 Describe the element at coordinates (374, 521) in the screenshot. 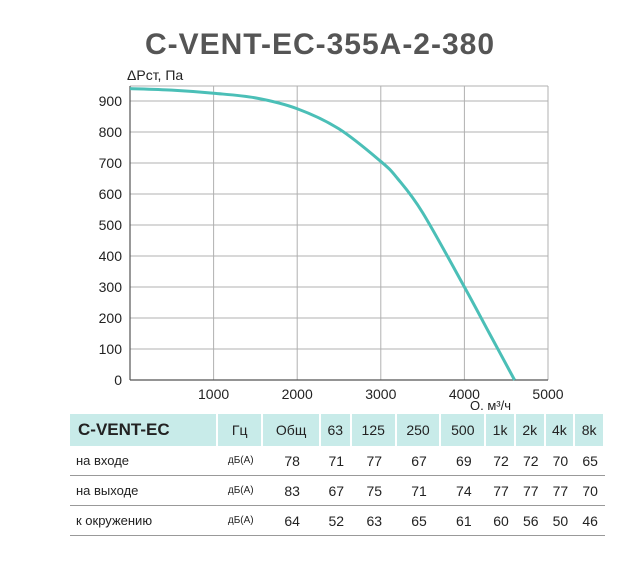

I see `table-cell: 63` at that location.